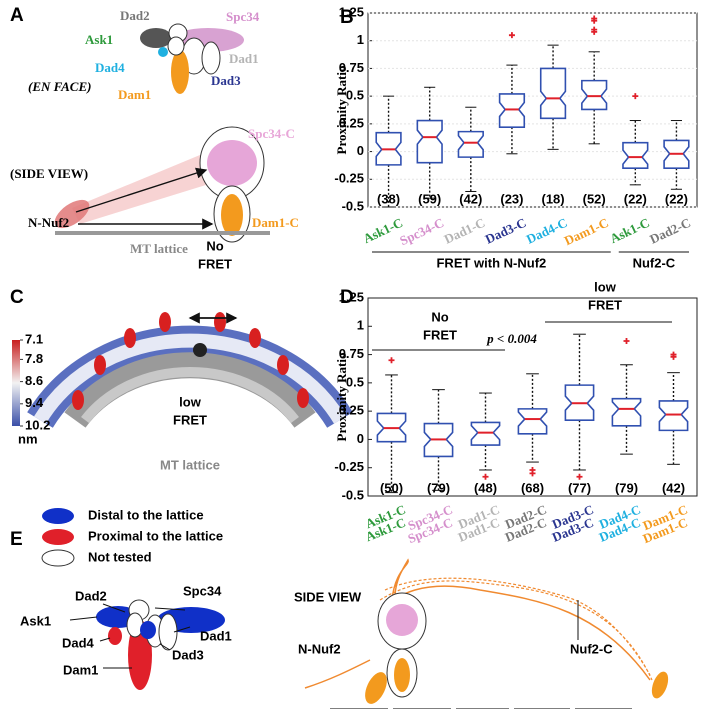  Describe the element at coordinates (34, 358) in the screenshot. I see `colorbar-tick-label: 7.8` at that location.